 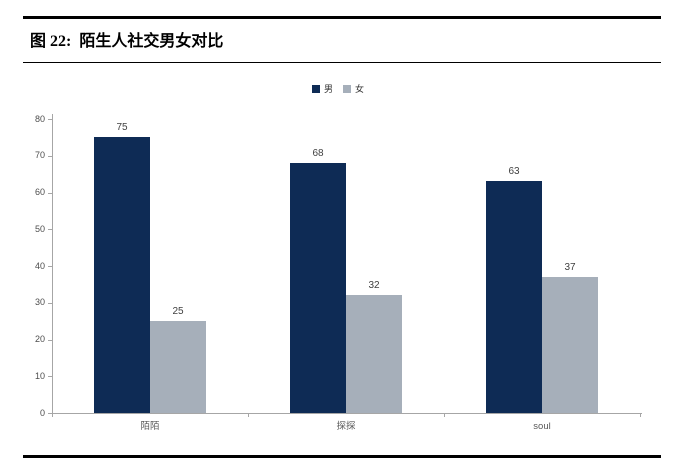 I want to click on bar-男-探探, so click(x=318, y=288).